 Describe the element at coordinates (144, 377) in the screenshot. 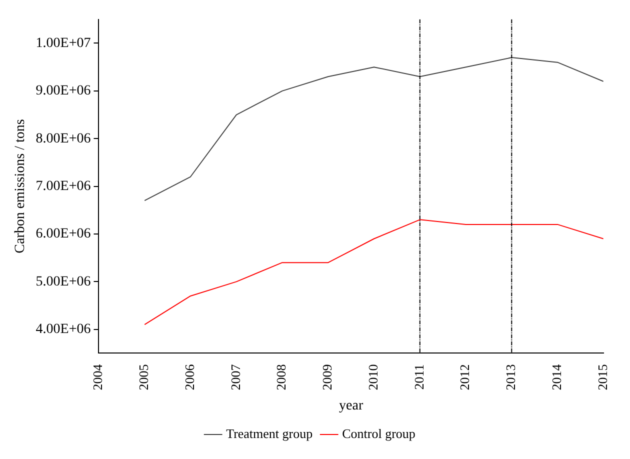

I see `x-tick-label: 2005` at that location.